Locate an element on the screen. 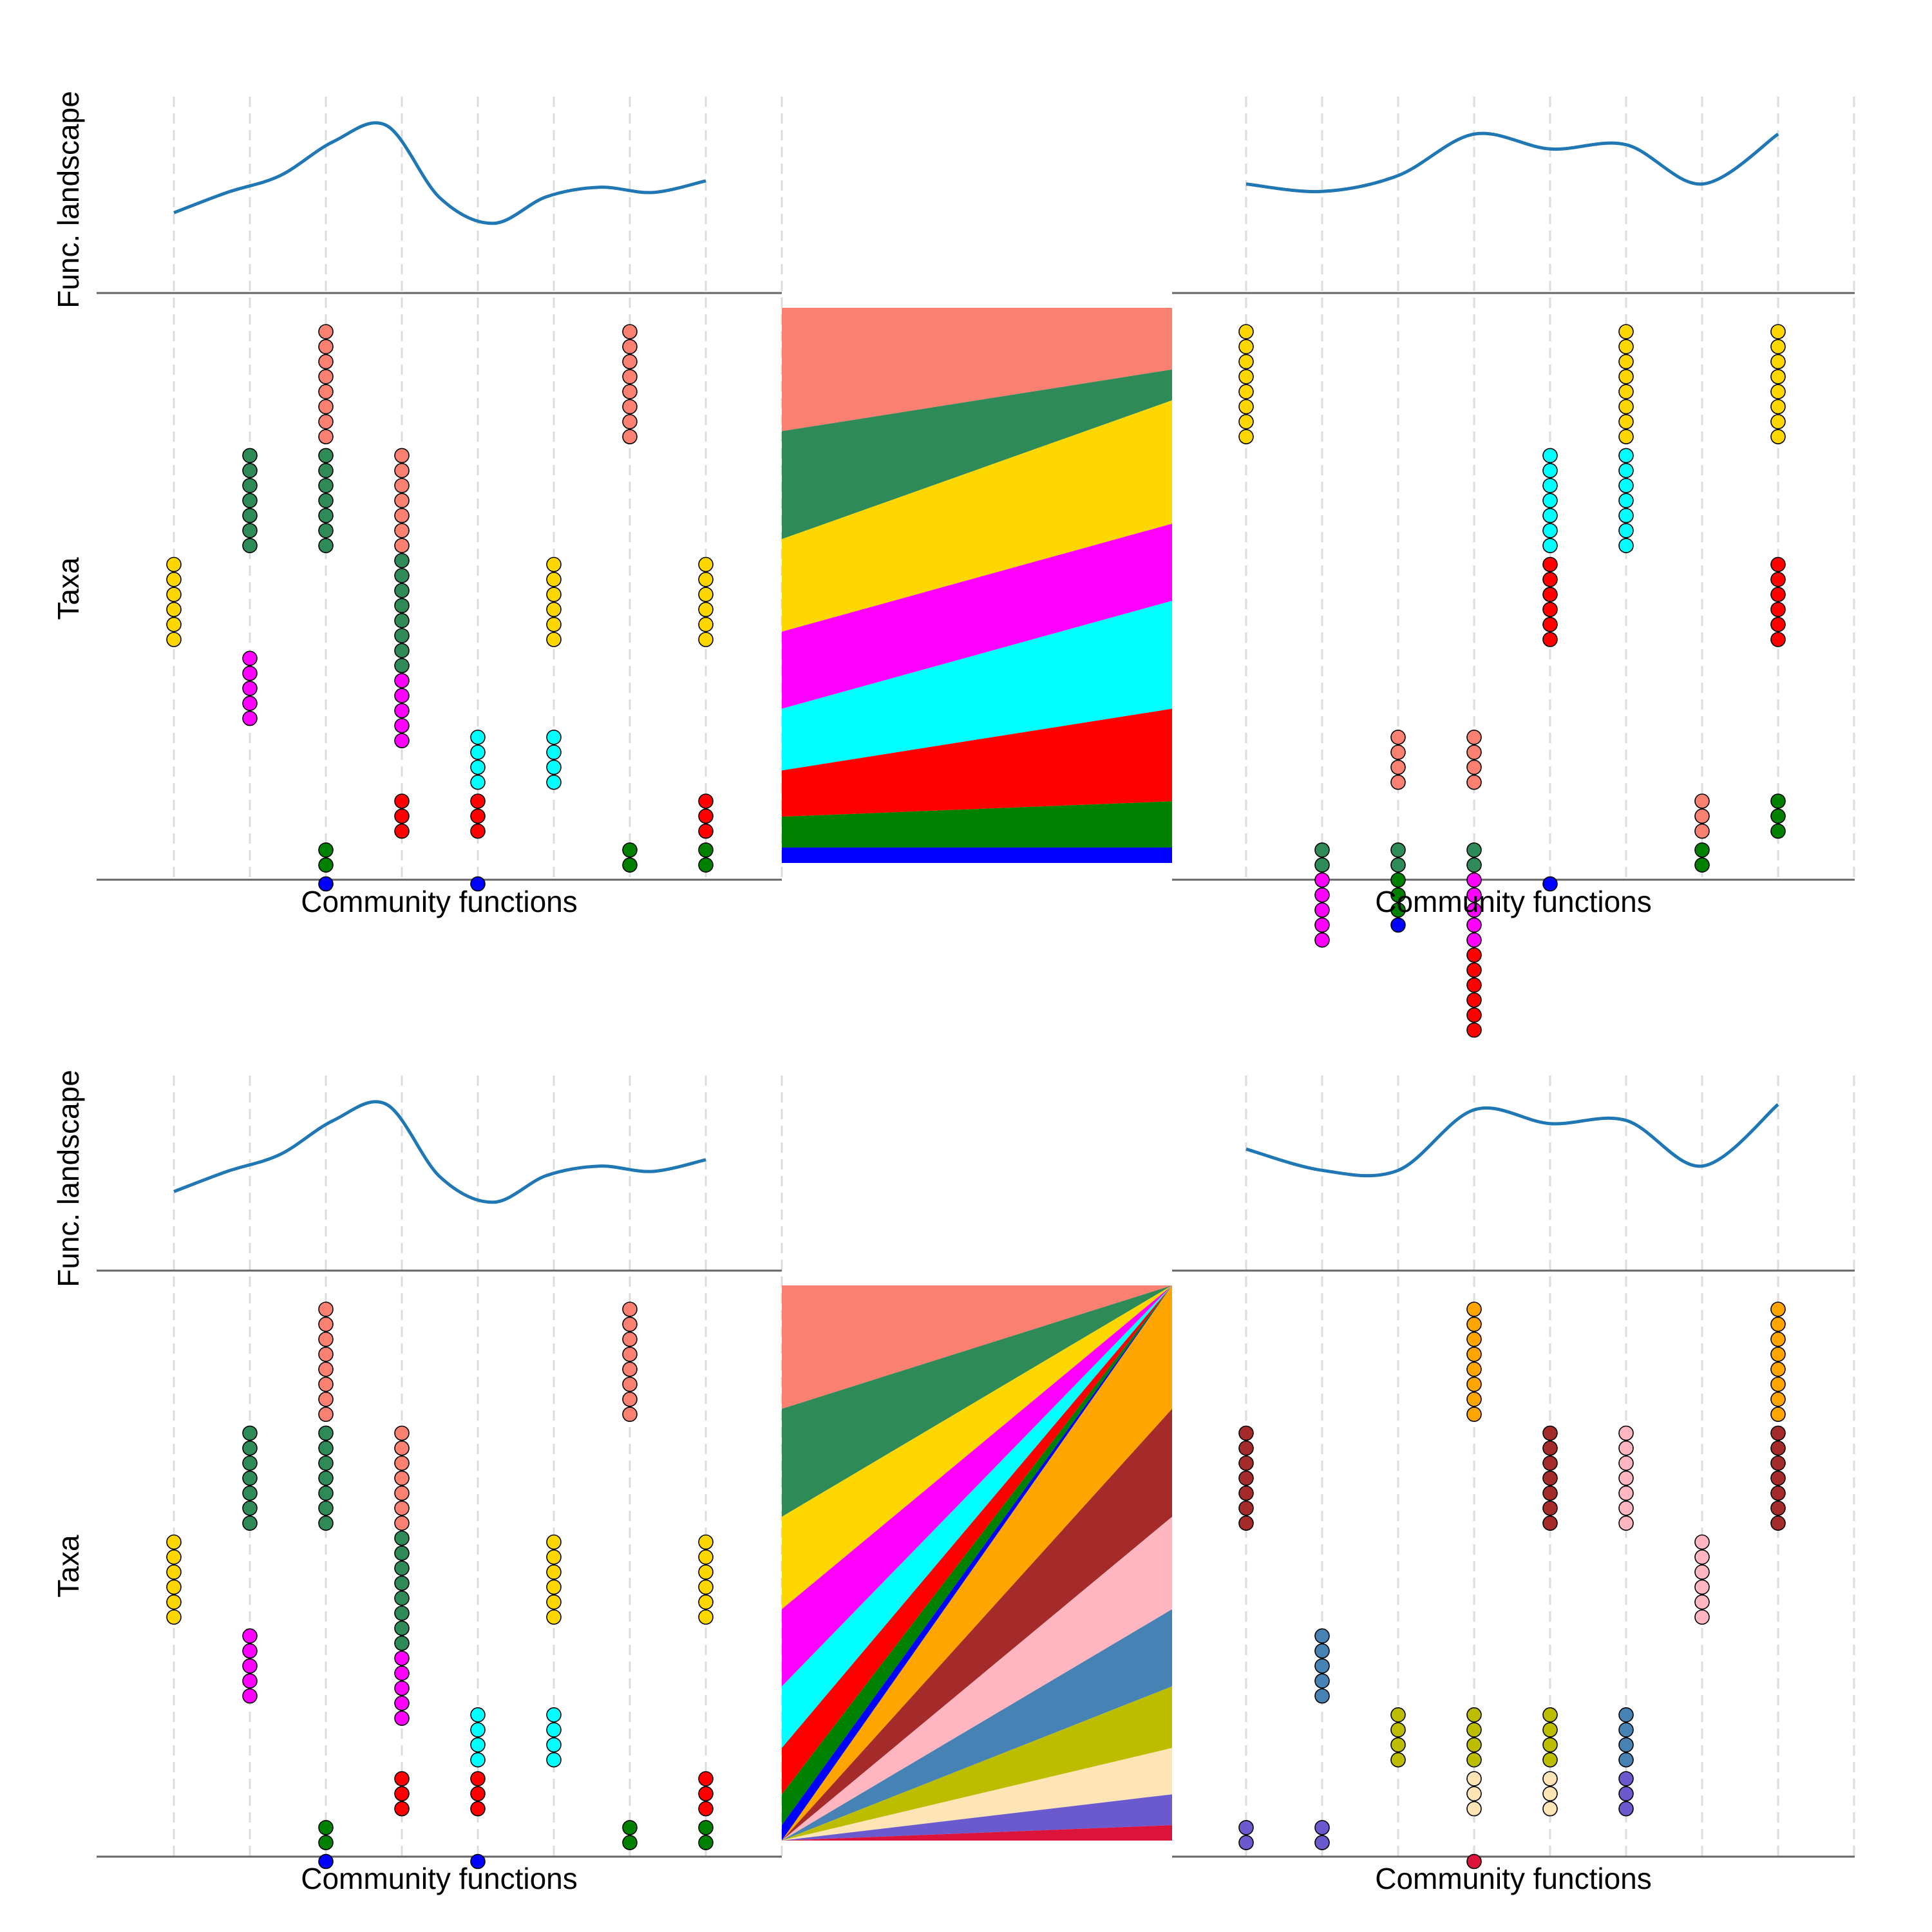 The width and height of the screenshot is (1932, 1932). panel-top-left is located at coordinates (440, 495).